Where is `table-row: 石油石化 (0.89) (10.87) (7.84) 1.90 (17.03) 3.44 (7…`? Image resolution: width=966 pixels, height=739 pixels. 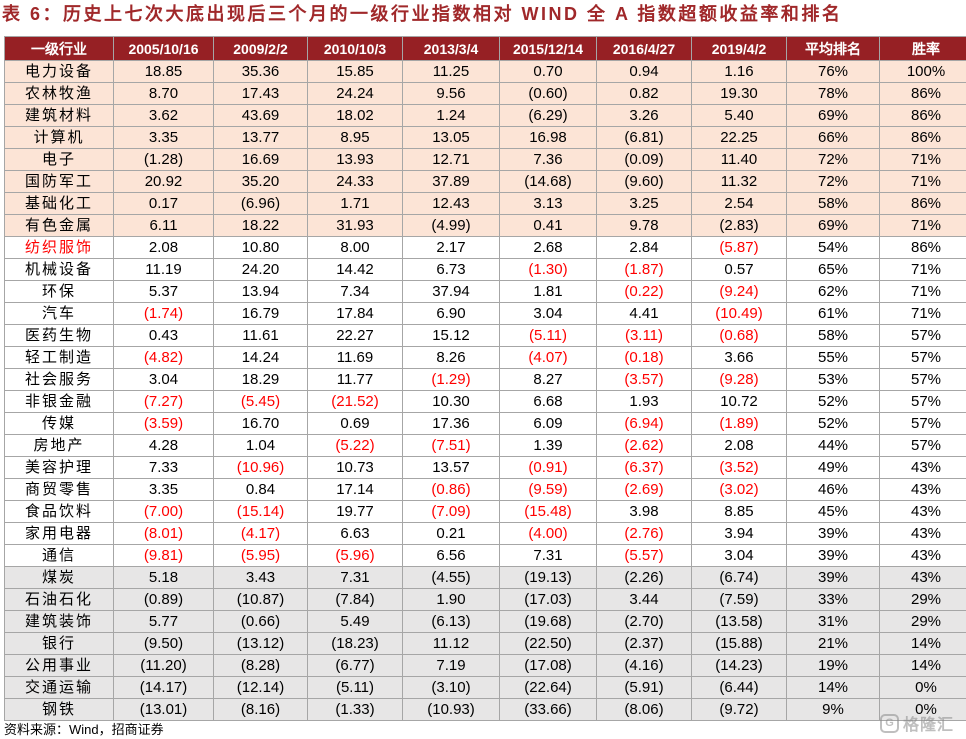
table-row: 石油石化 (0.89) (10.87) (7.84) 1.90 (17.03) 3.44 (7… is located at coordinates (485, 599).